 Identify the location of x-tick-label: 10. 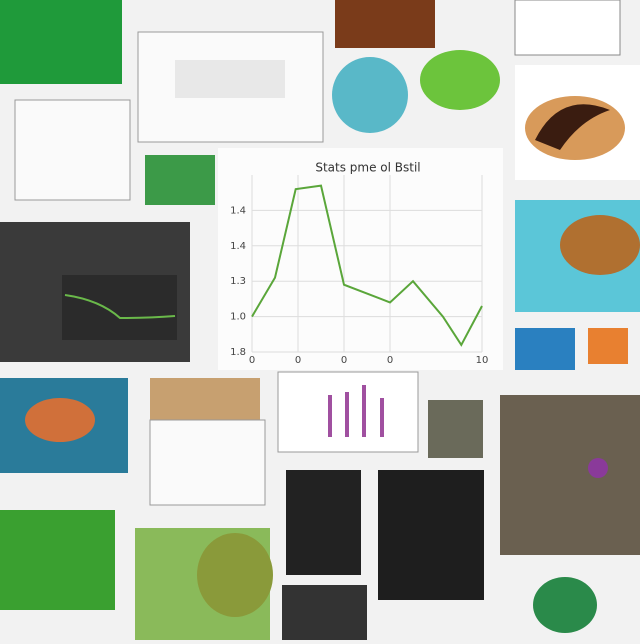
(482, 360).